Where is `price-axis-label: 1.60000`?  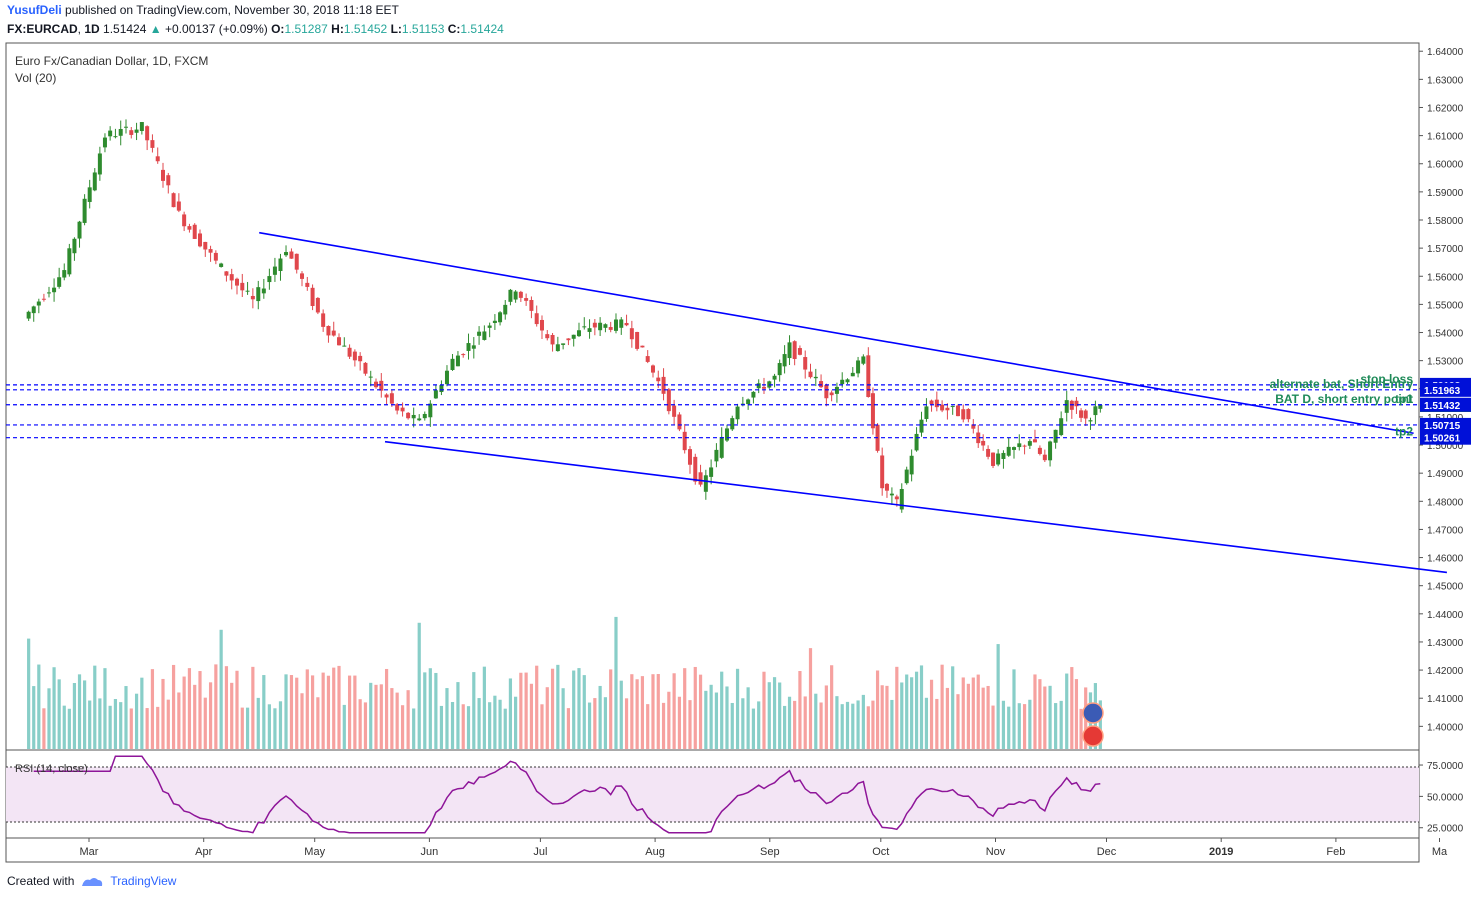 price-axis-label: 1.60000 is located at coordinates (1445, 165).